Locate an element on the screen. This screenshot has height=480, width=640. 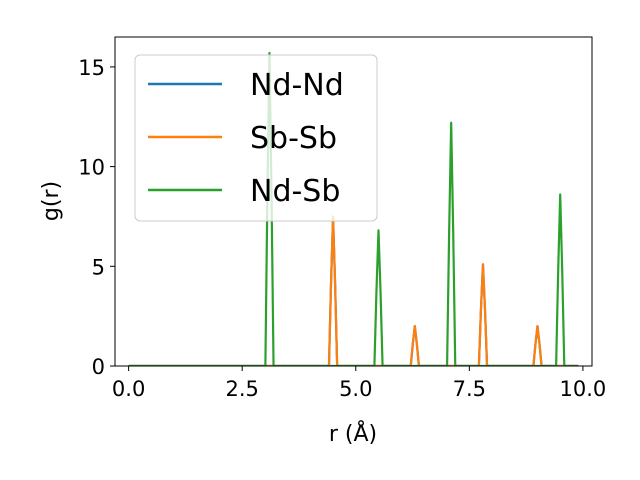
legend-label: Sb-Sb is located at coordinates (293, 138).